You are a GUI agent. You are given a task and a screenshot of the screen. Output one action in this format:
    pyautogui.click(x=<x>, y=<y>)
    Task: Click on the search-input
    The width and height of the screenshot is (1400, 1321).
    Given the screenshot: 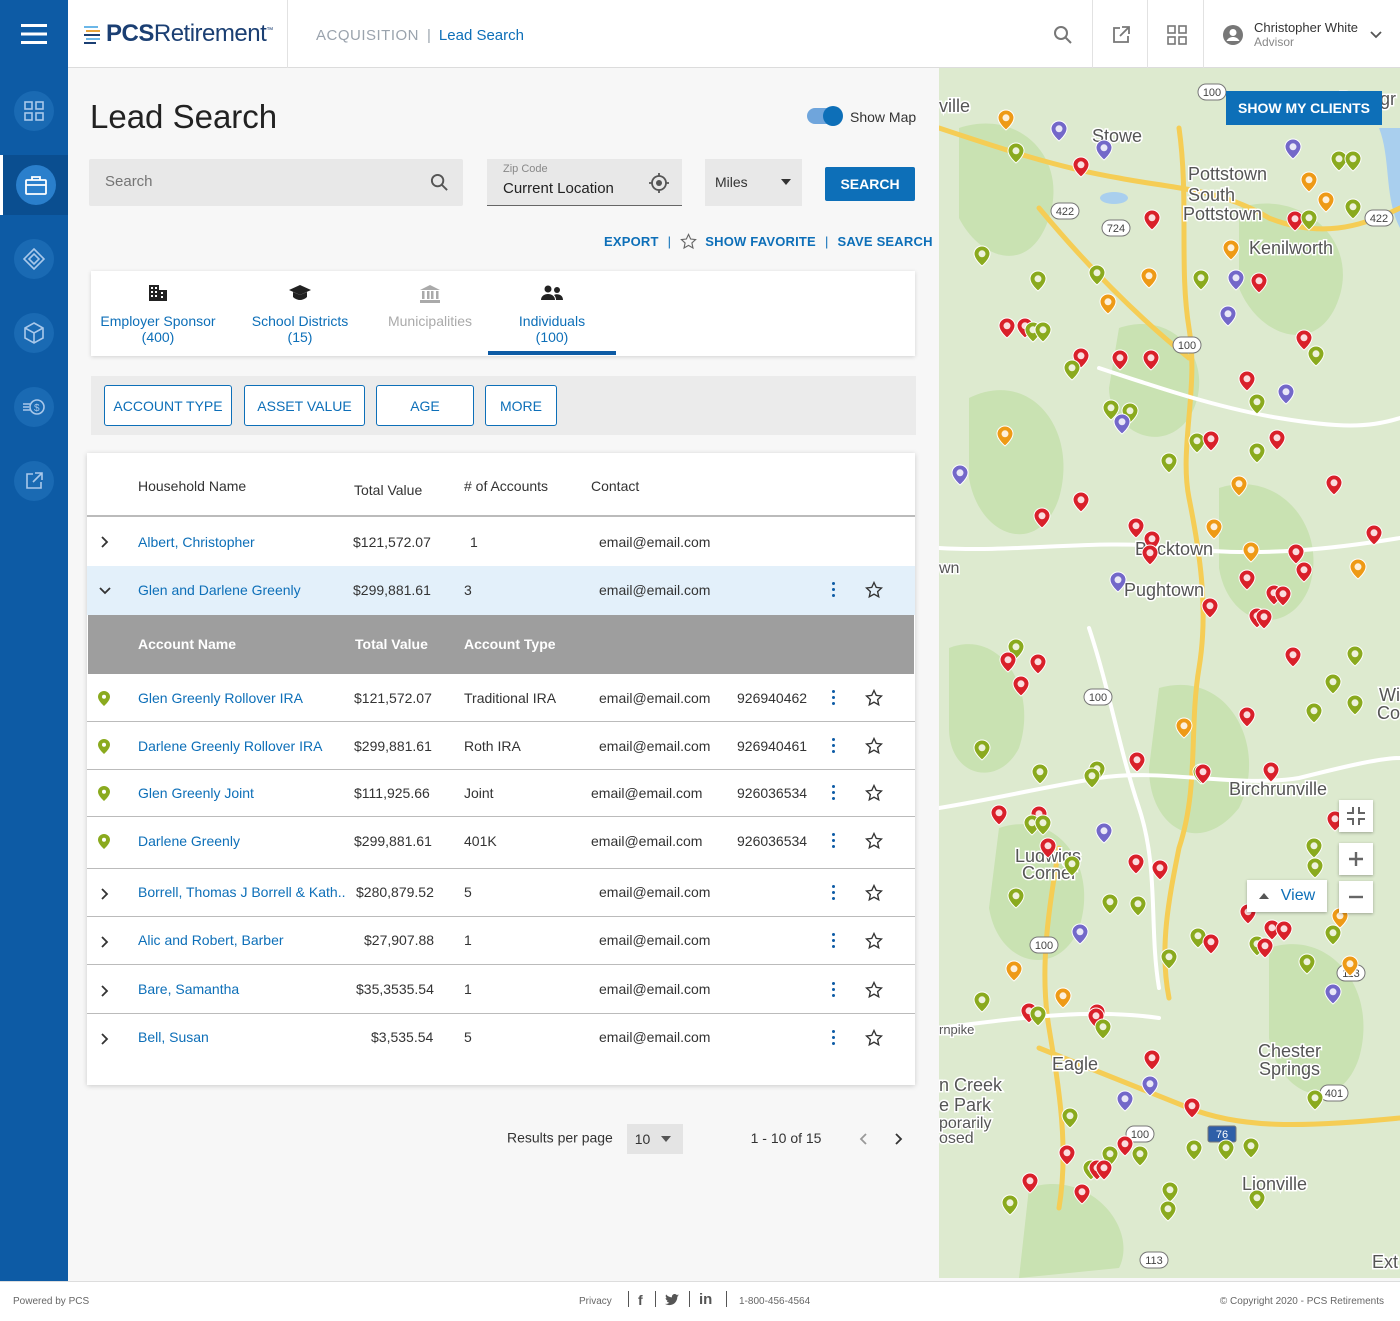 What is the action you would take?
    pyautogui.click(x=260, y=181)
    